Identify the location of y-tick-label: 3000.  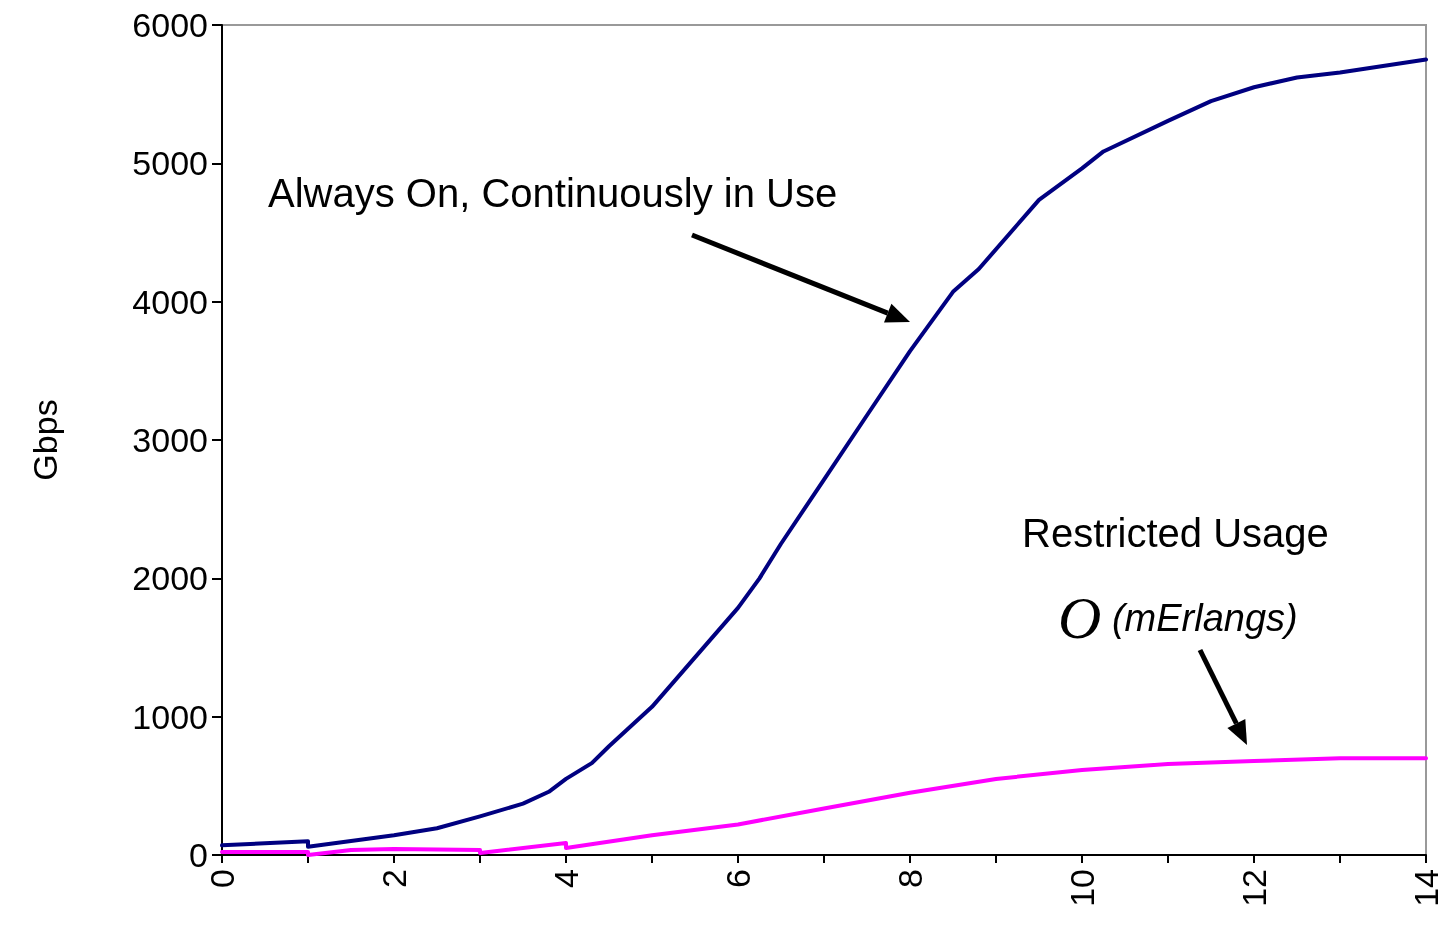
(170, 440).